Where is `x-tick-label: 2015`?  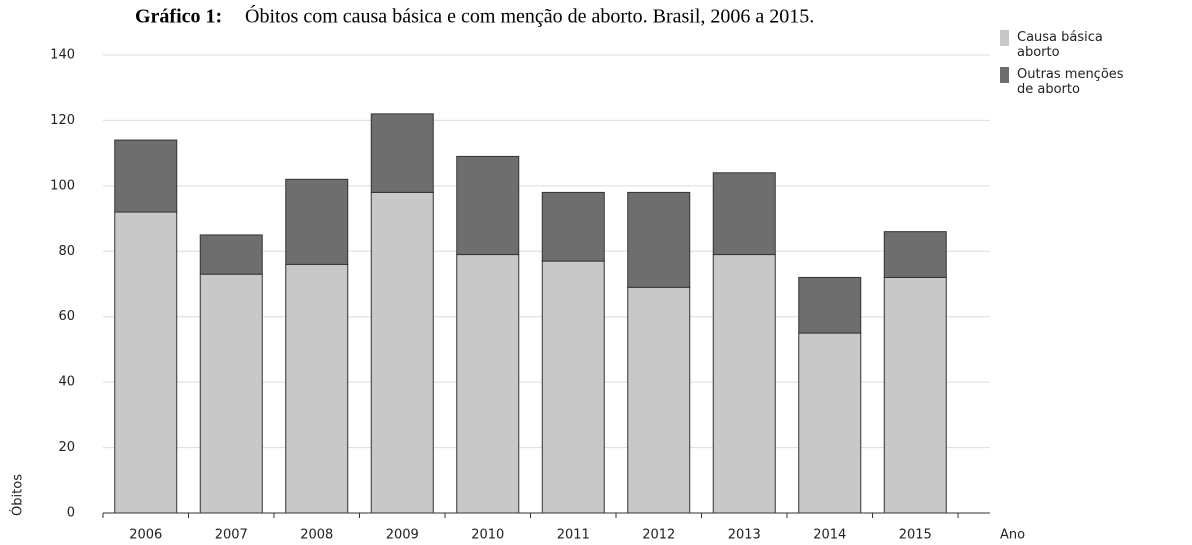 x-tick-label: 2015 is located at coordinates (915, 535).